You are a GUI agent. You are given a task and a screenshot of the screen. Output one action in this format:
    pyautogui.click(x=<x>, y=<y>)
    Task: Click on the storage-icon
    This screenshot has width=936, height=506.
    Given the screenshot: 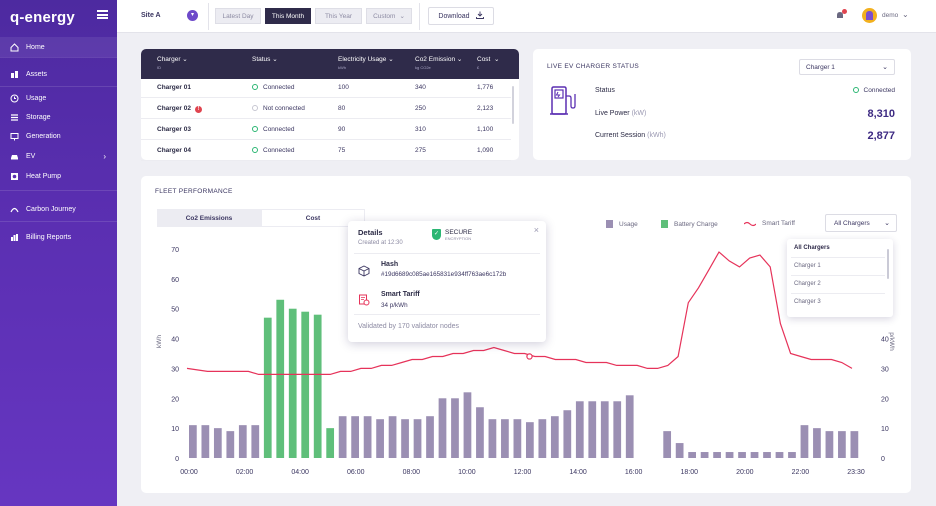 What is the action you would take?
    pyautogui.click(x=14, y=117)
    